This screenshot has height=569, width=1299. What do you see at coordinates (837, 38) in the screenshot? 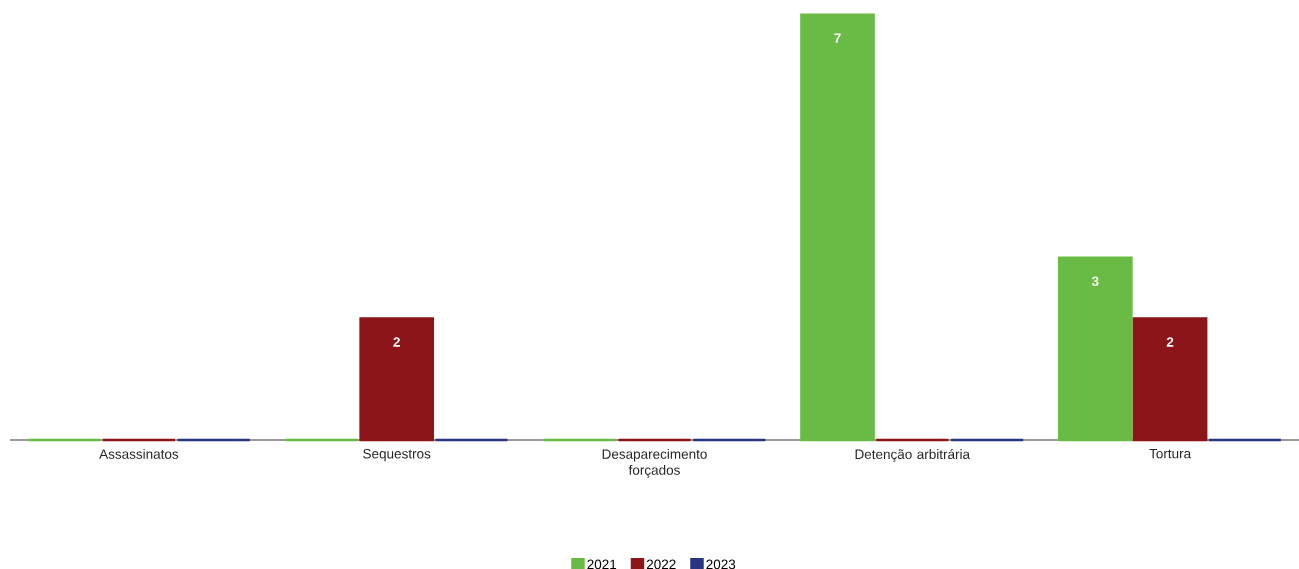
I see `data-label: 7` at bounding box center [837, 38].